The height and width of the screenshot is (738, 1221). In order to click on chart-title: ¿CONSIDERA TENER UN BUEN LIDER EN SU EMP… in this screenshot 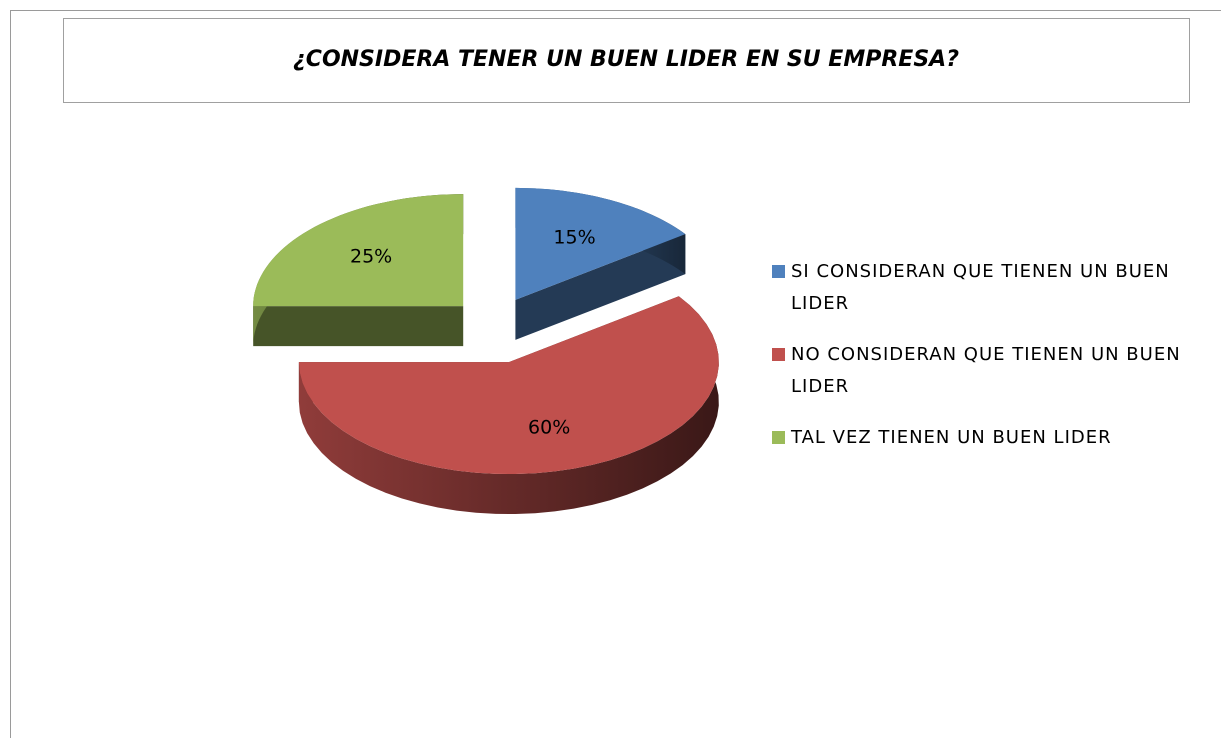, I will do `click(626, 59)`.